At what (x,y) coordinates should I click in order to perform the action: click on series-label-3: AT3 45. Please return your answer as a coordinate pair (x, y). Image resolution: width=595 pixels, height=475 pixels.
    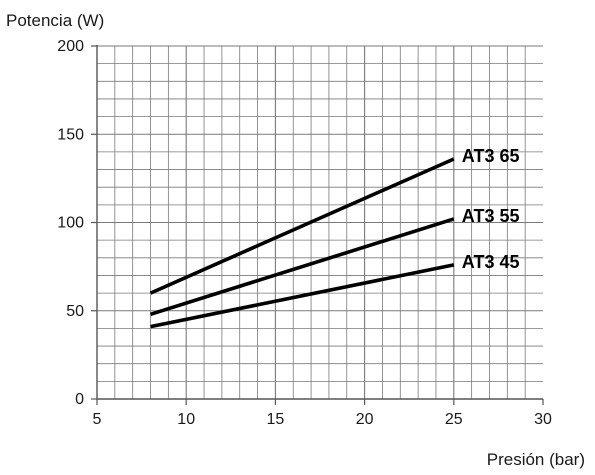
    Looking at the image, I should click on (491, 262).